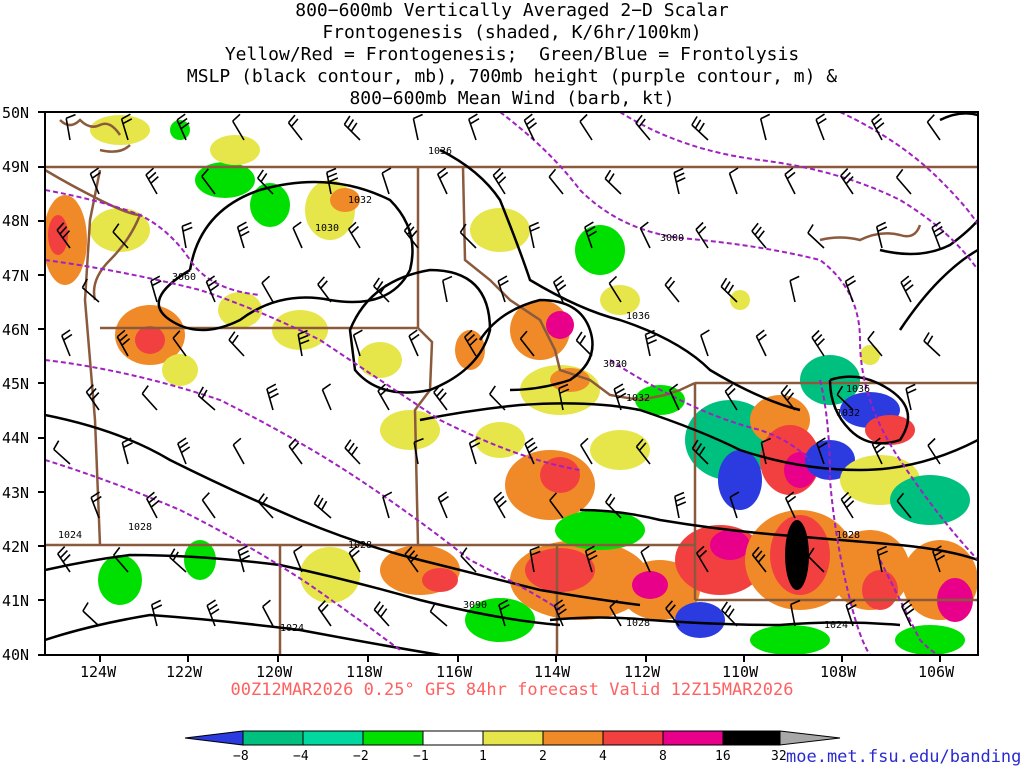 This screenshot has width=1024, height=768. What do you see at coordinates (327, 228) in the screenshot?
I see `mslp-label: 1030` at bounding box center [327, 228].